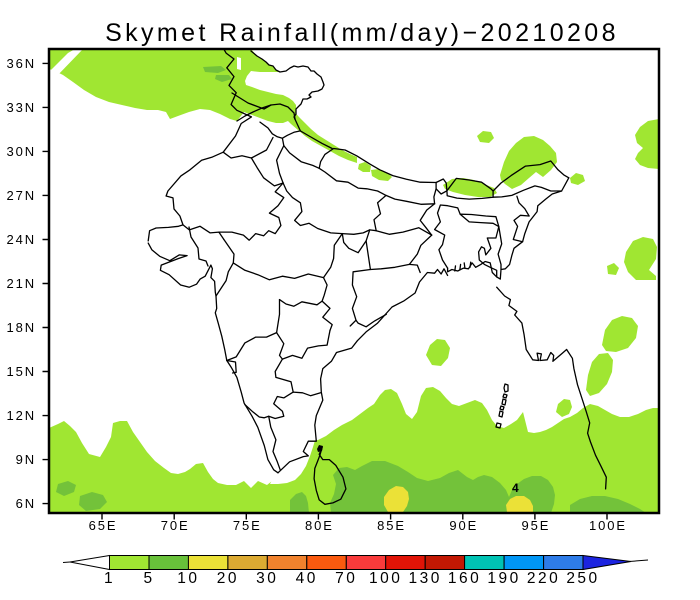 The image size is (700, 600). Describe the element at coordinates (385, 578) in the screenshot. I see `svg-text: 100` at that location.